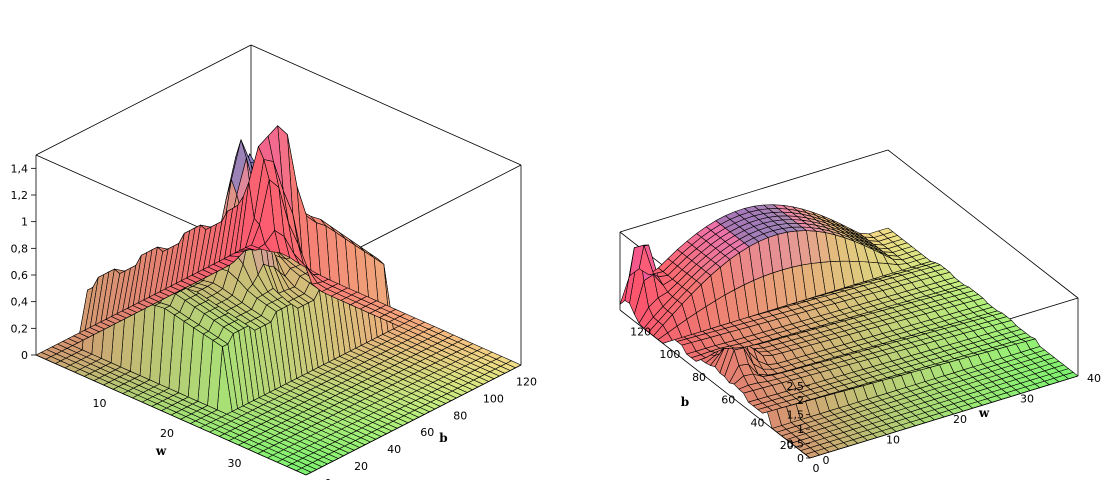  Describe the element at coordinates (20, 168) in the screenshot. I see `z-tick-label: 1,4` at that location.